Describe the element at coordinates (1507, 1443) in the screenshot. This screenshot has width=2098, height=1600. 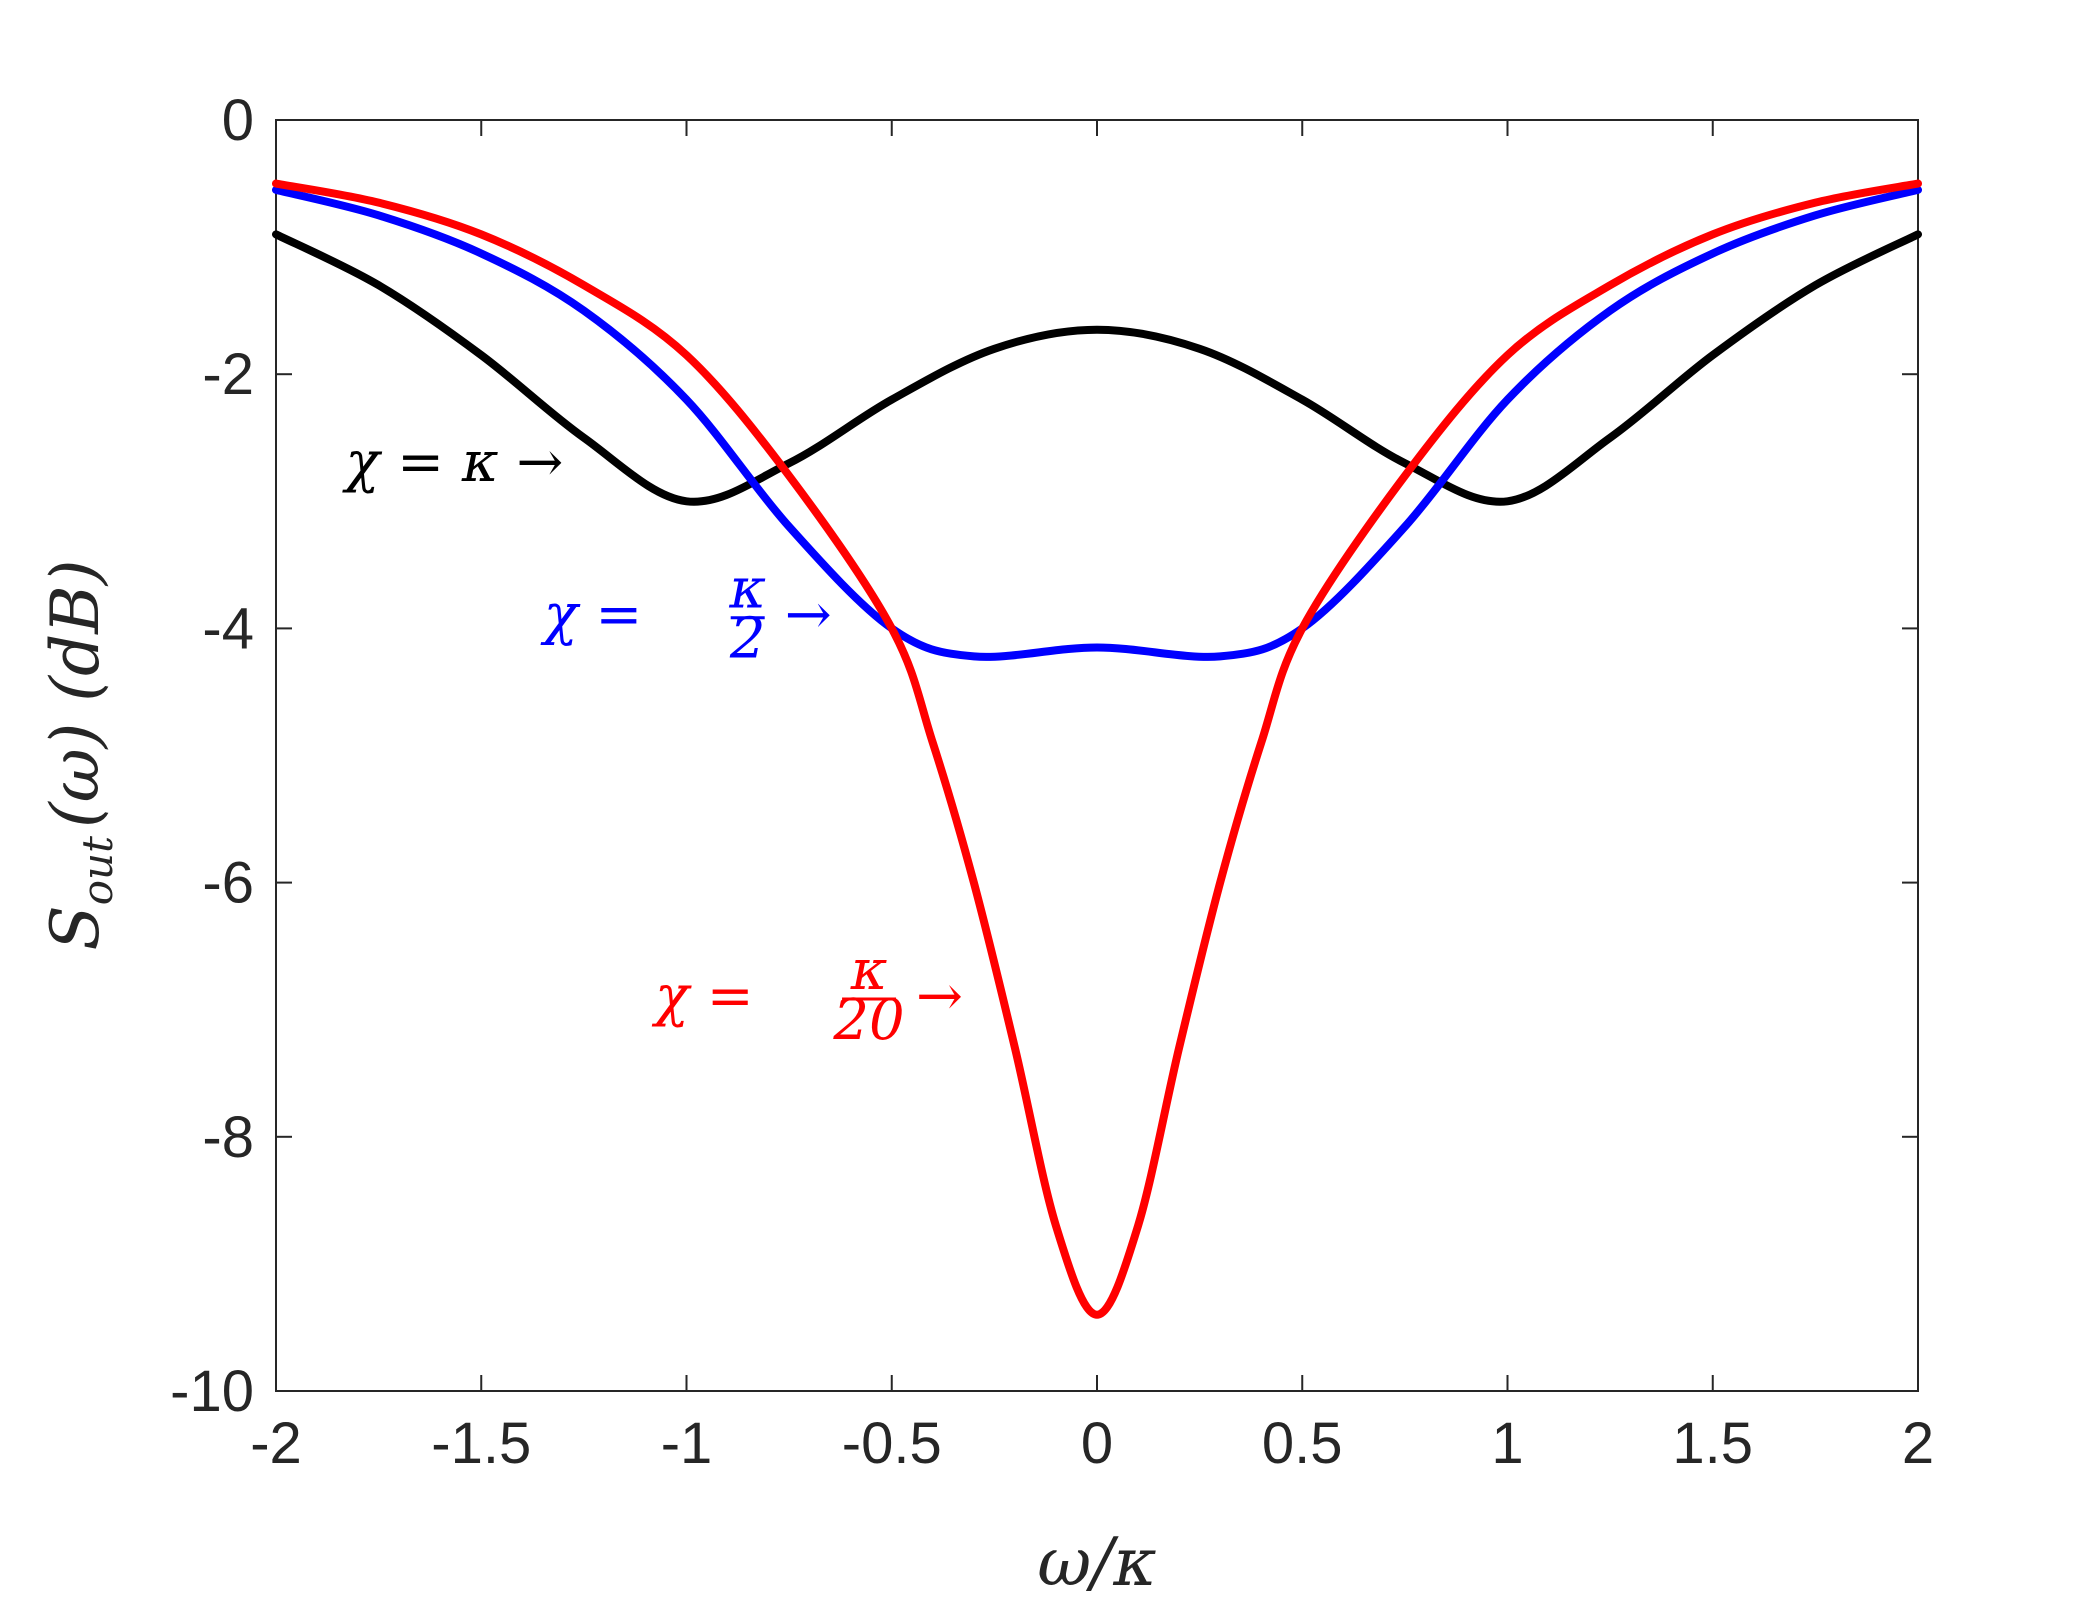
I see `x-tick-label: 1` at that location.